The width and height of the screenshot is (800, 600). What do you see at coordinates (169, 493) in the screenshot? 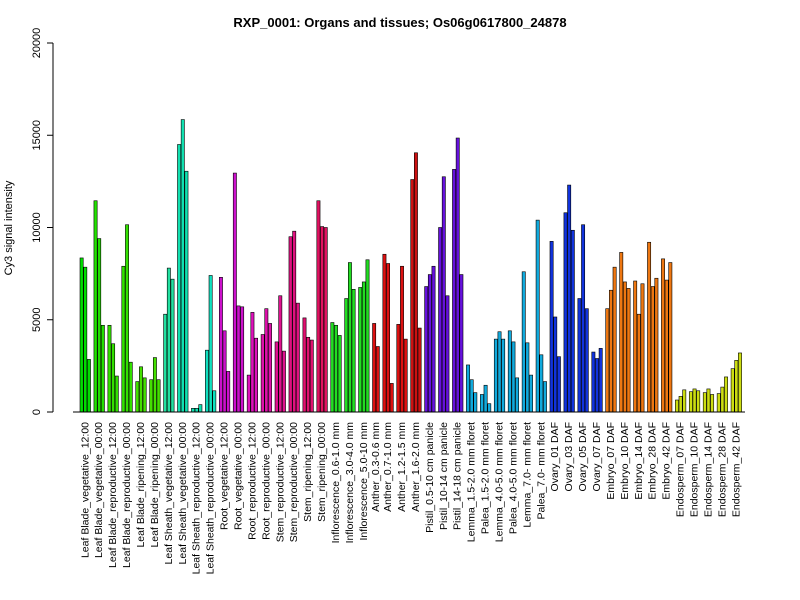
I see `x-tick-label: Leaf Sheath_vegetative_12:00` at bounding box center [169, 493].